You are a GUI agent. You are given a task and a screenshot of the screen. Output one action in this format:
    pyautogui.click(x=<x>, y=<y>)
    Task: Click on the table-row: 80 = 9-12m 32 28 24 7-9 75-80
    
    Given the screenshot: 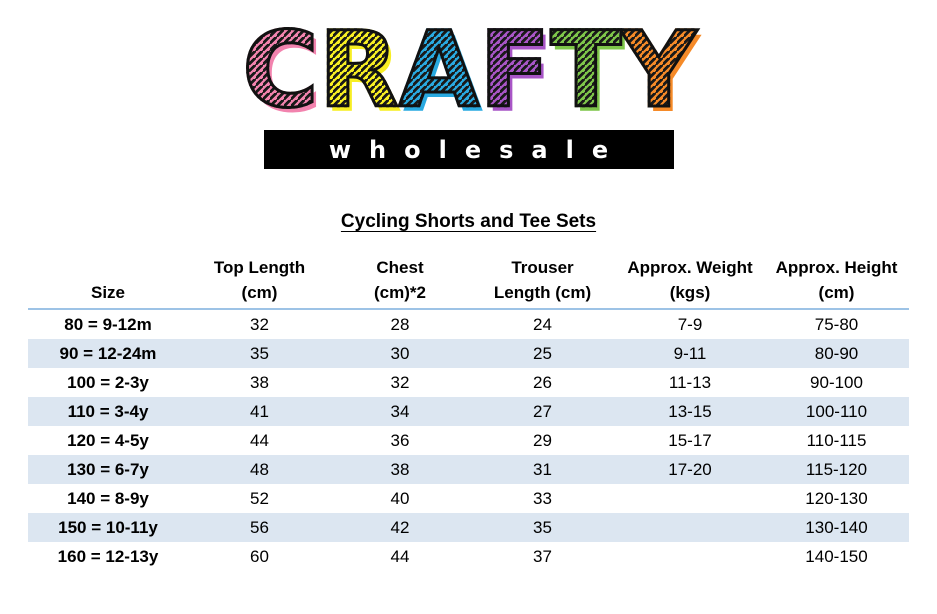 What is the action you would take?
    pyautogui.click(x=468, y=324)
    